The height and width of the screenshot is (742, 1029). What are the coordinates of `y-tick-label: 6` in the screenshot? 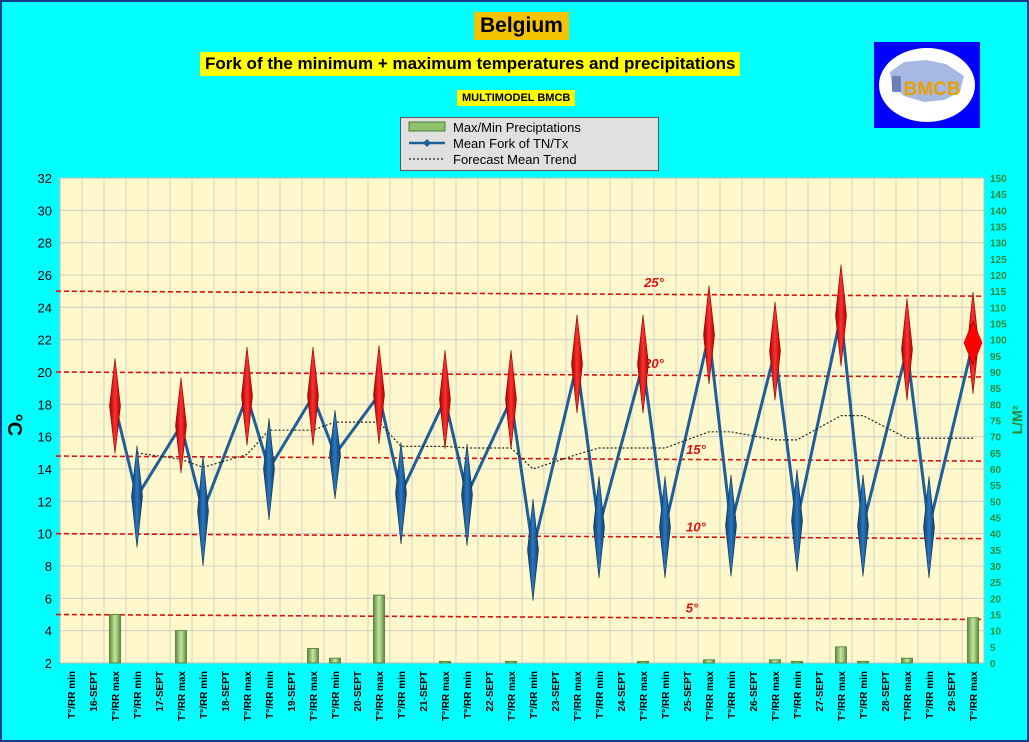 It's located at (48, 598).